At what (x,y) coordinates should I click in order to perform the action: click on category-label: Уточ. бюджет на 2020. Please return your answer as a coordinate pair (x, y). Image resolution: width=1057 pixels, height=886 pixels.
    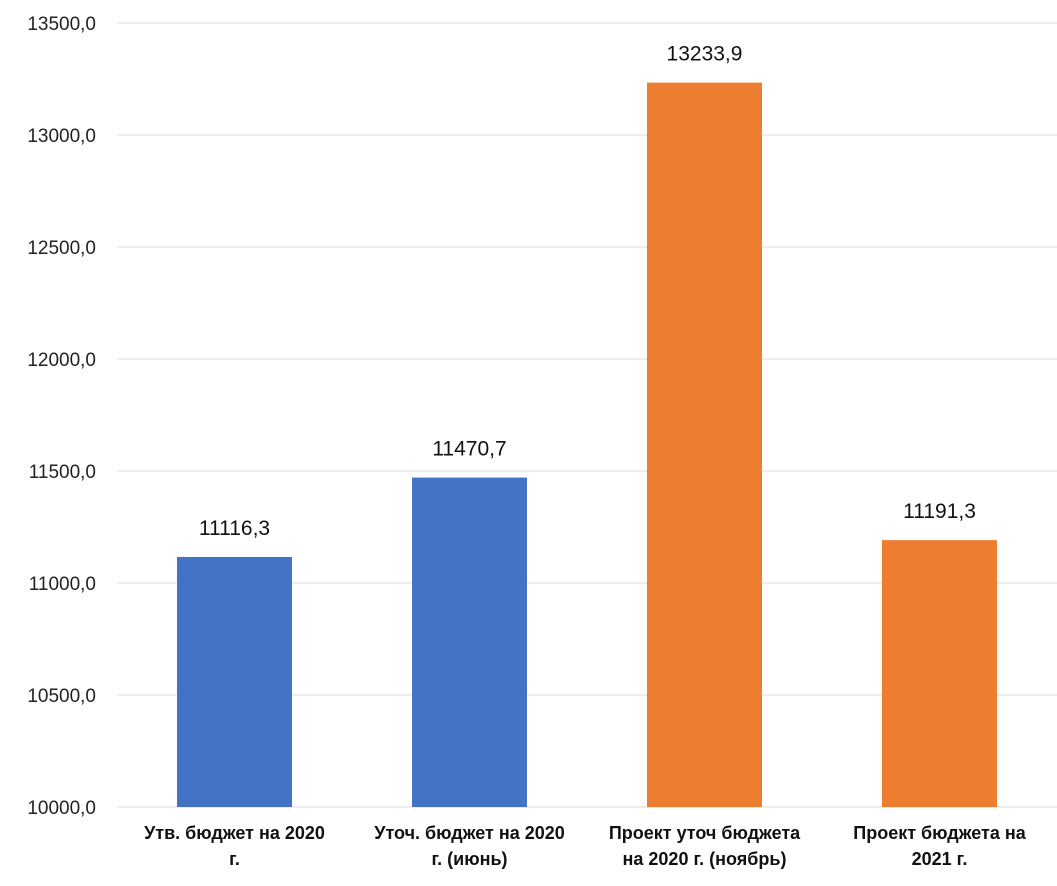
    Looking at the image, I should click on (469, 833).